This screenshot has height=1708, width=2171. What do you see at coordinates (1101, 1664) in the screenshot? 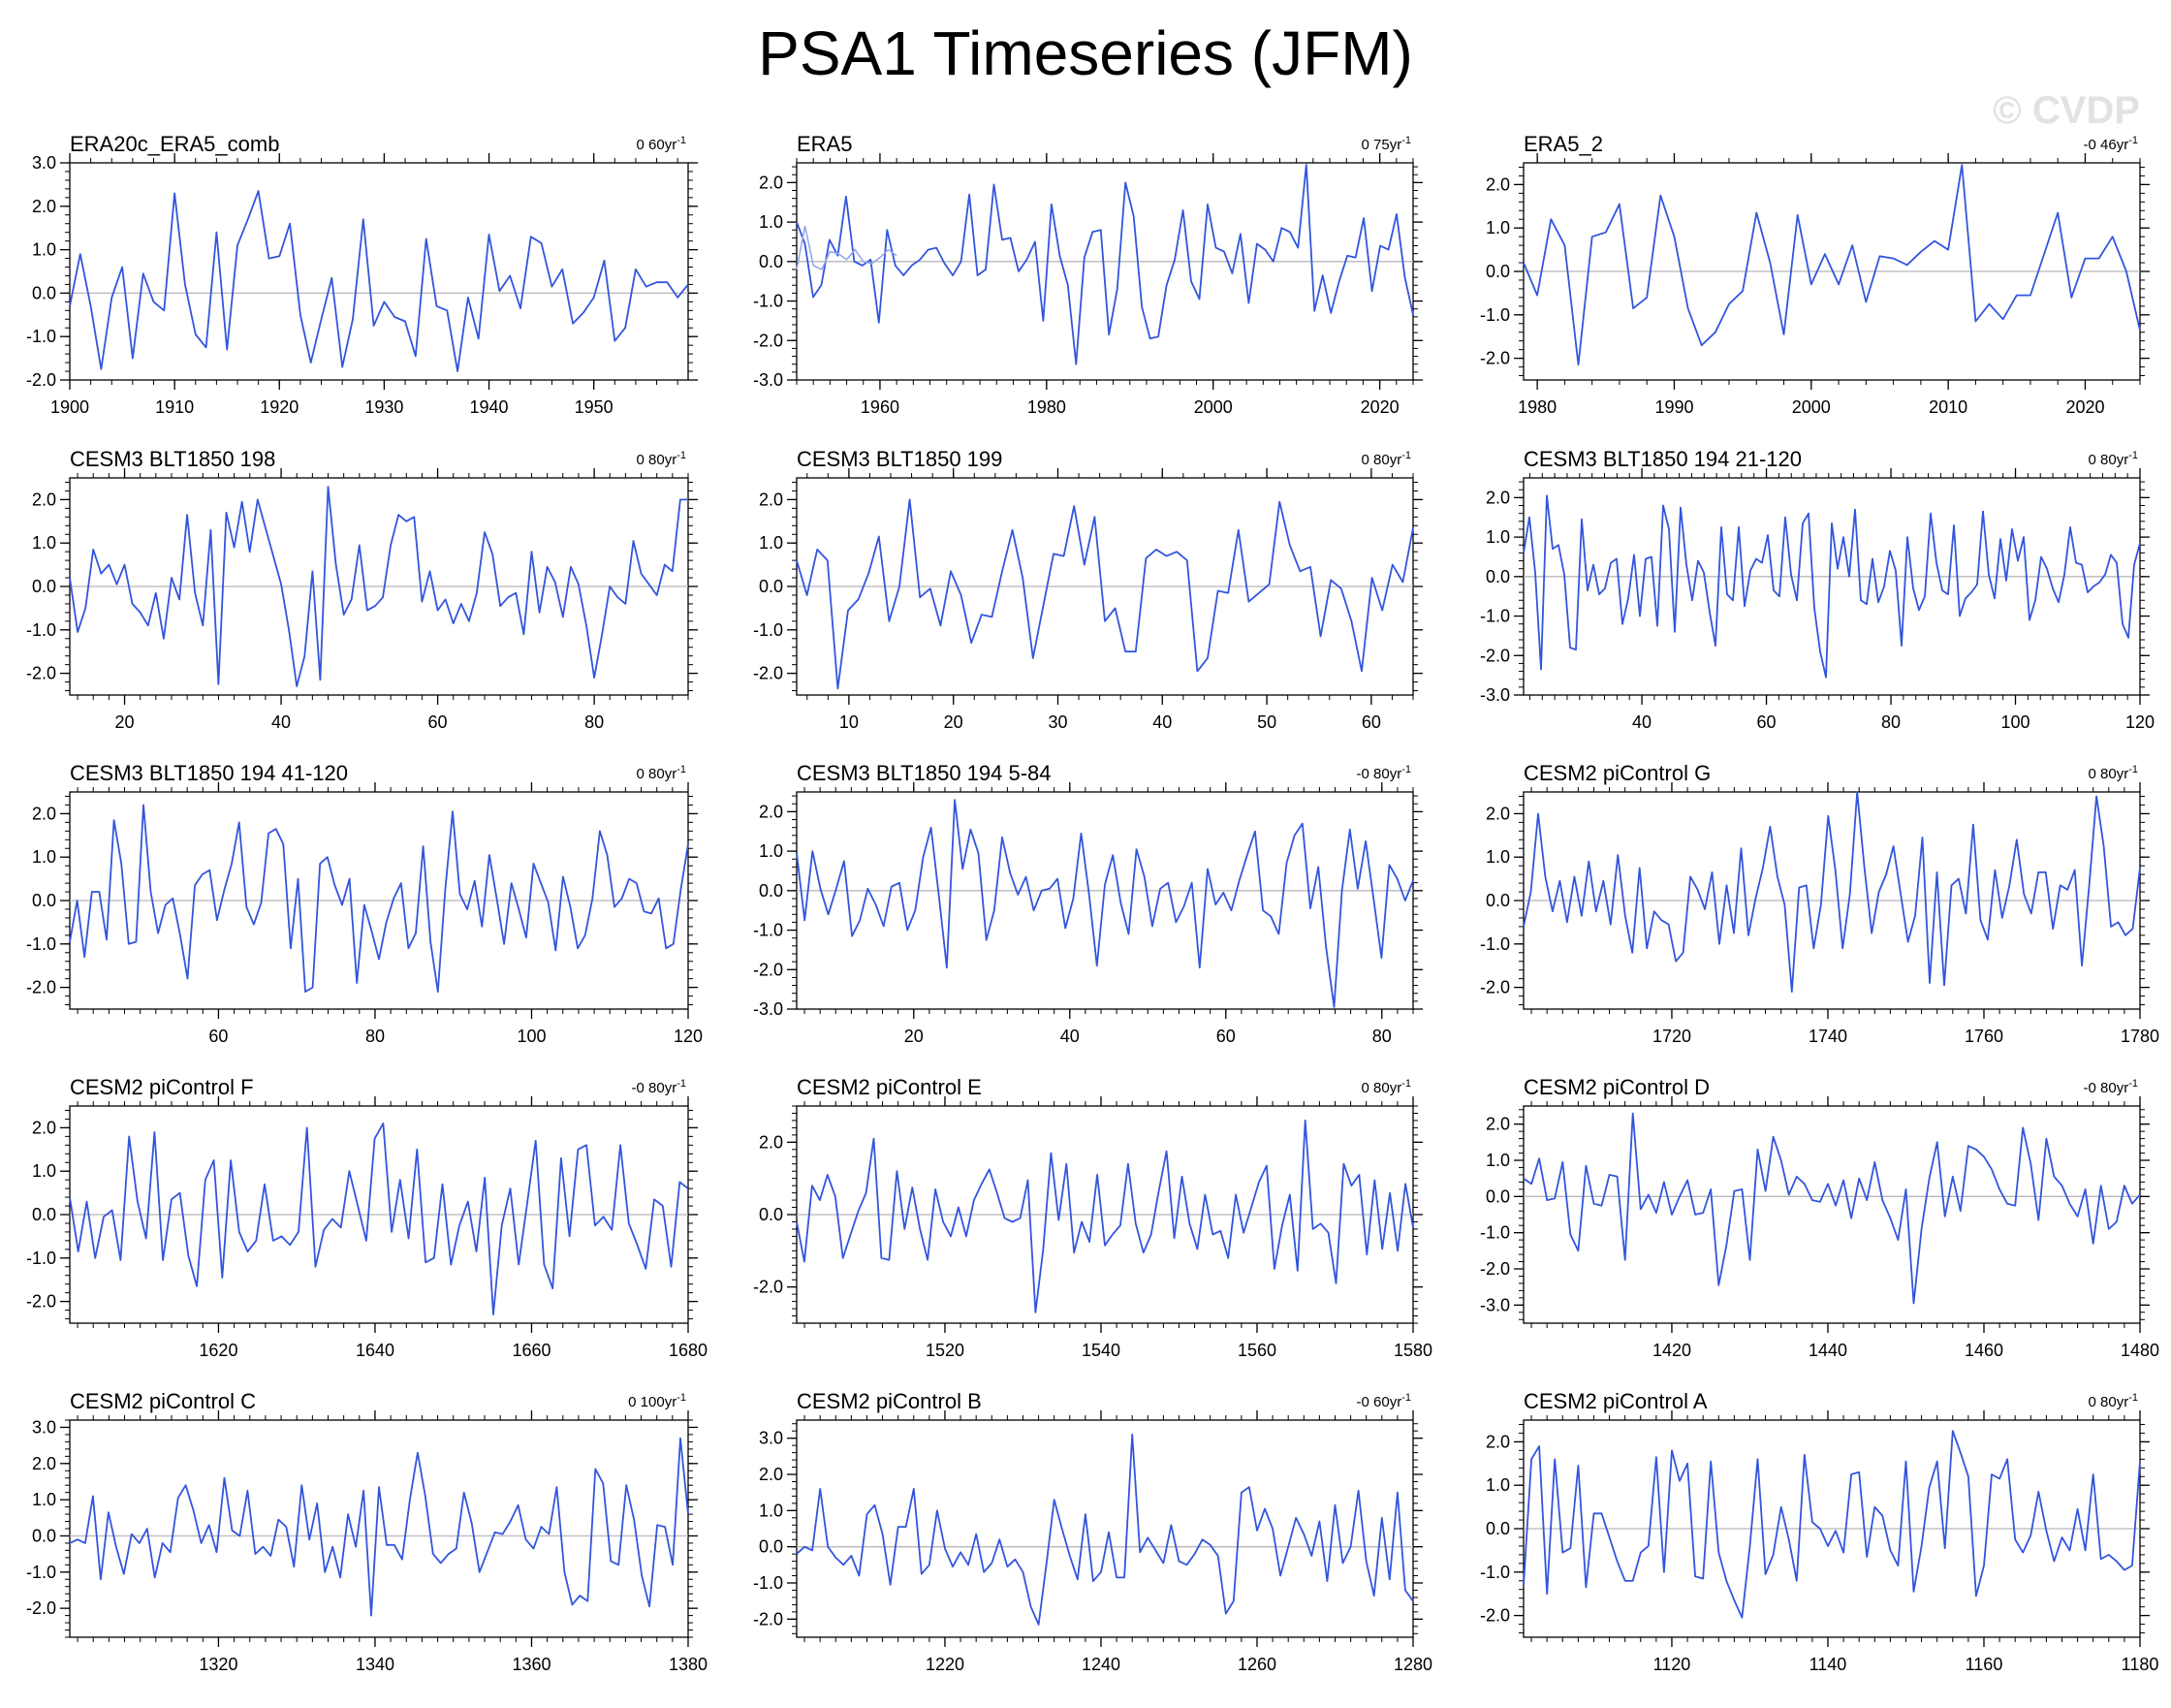
I see `x-tick-label: 1240` at bounding box center [1101, 1664].